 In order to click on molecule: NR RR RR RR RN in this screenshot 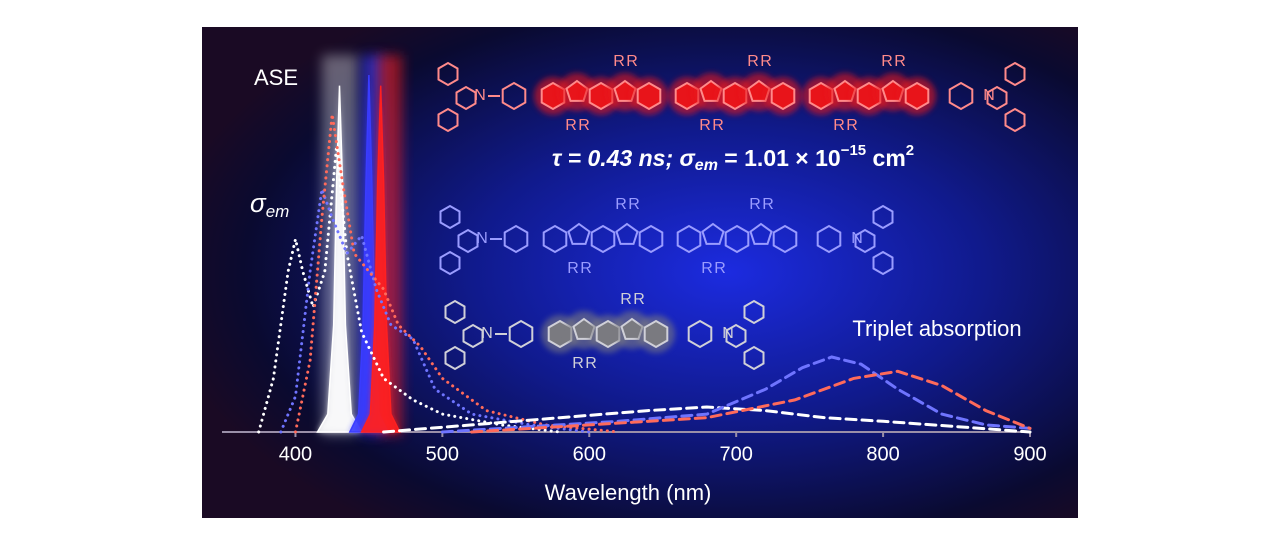, I will do `click(666, 236)`.